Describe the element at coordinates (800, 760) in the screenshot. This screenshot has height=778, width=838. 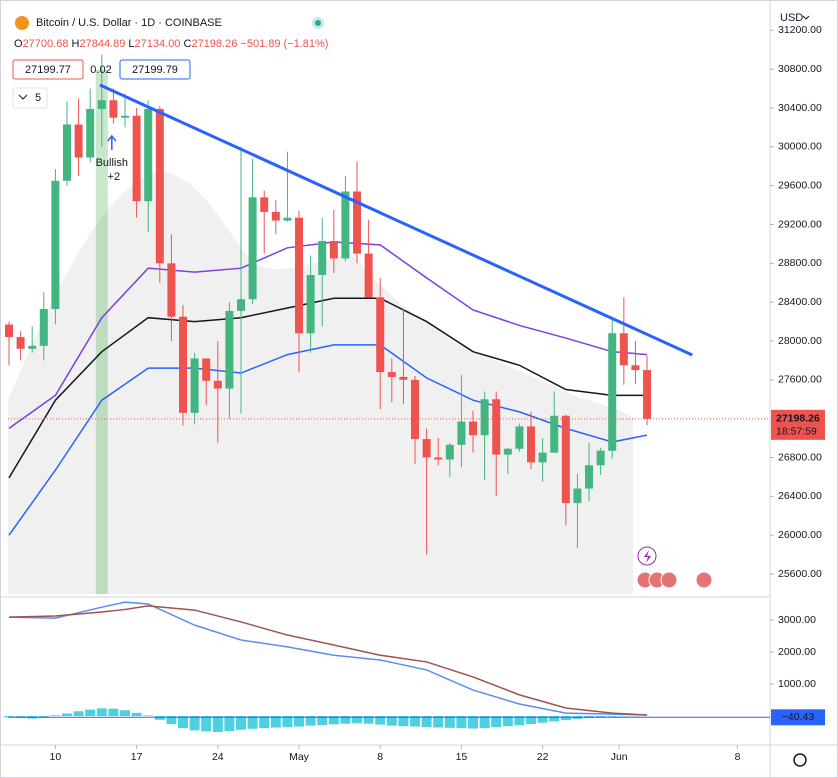
I see `settings-icon` at that location.